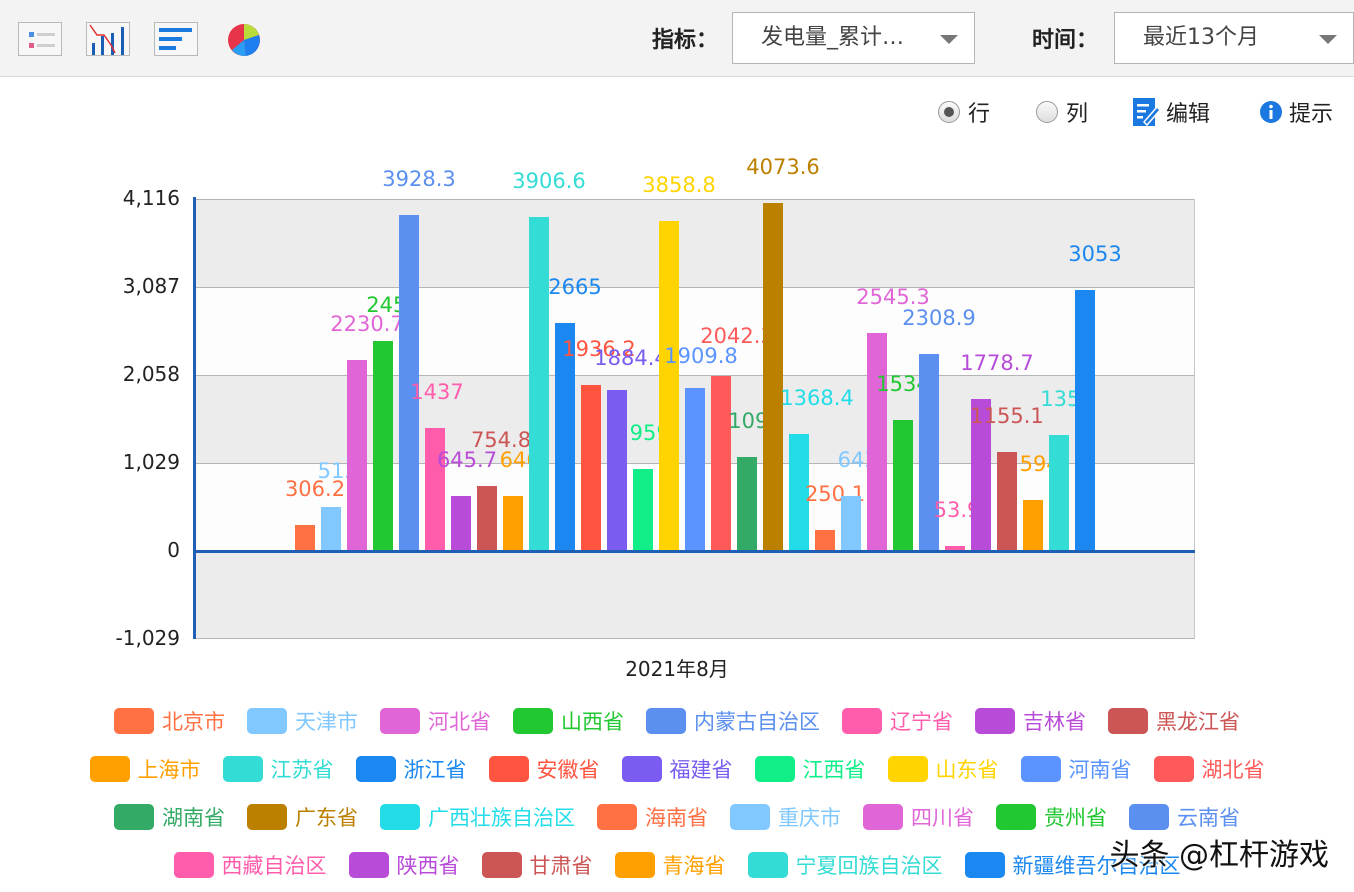  What do you see at coordinates (1174, 721) in the screenshot?
I see `legend-item: 黑龙江省` at bounding box center [1174, 721].